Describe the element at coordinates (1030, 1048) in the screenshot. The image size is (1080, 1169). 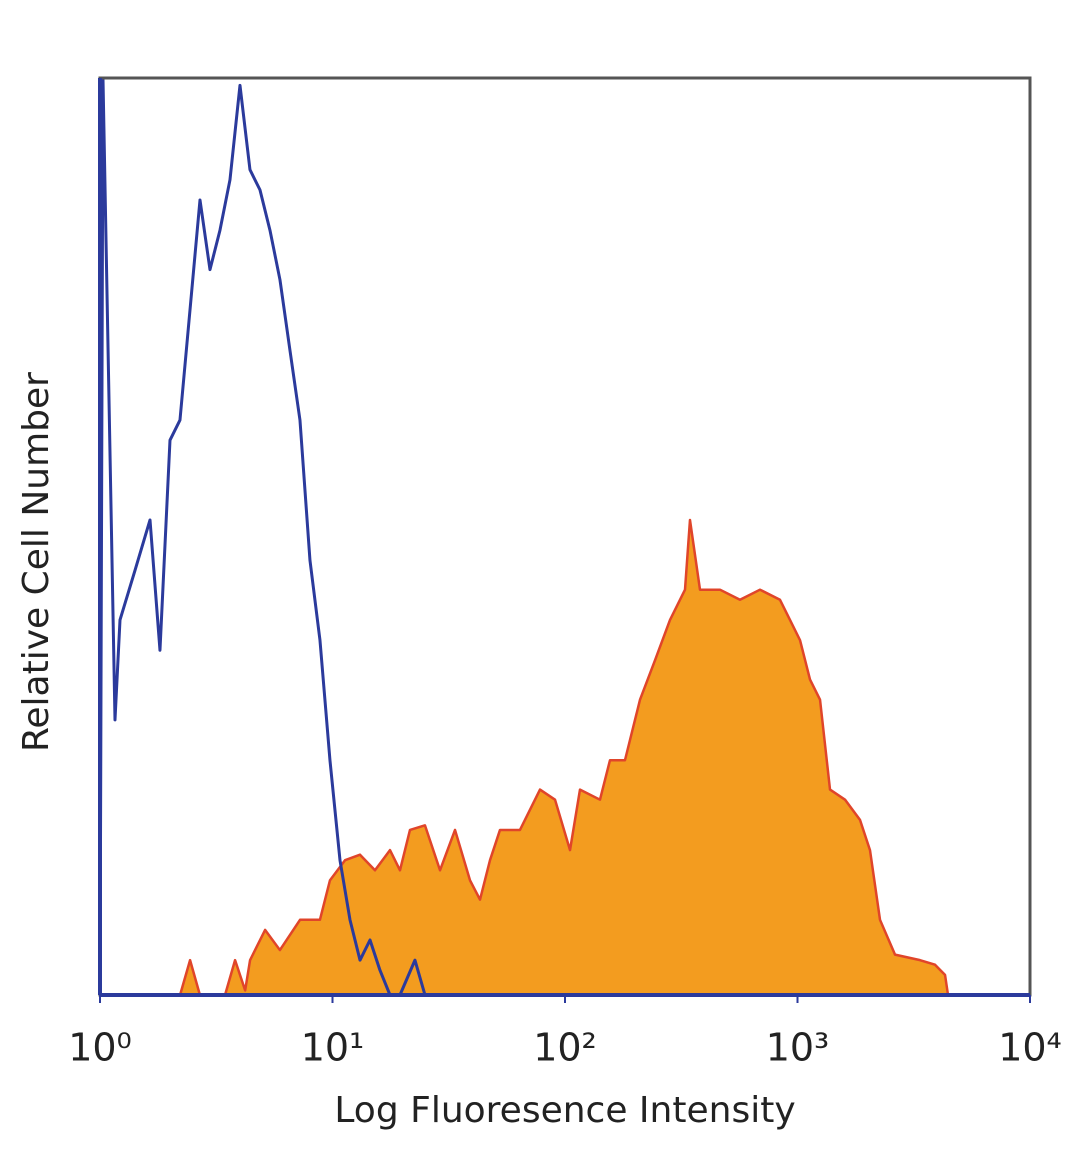
I see `x-tick-label: 10⁴` at that location.